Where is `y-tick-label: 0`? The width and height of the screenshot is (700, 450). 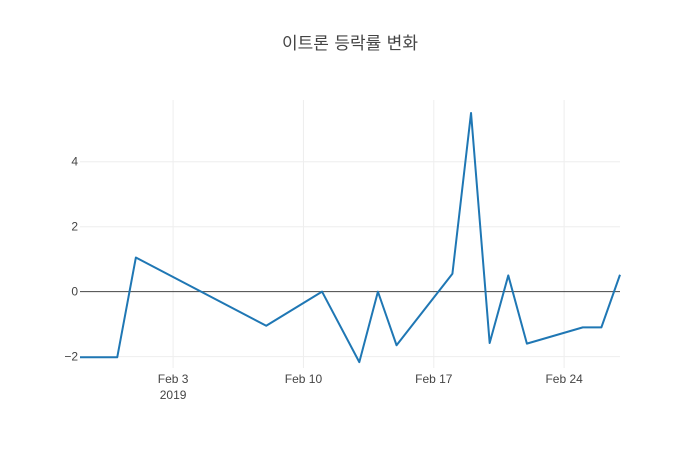 y-tick-label: 0 is located at coordinates (74, 292).